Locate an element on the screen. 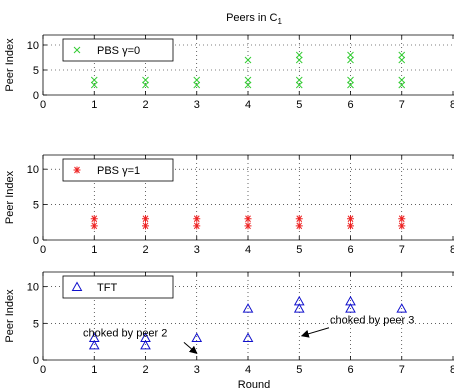 The image size is (454, 392). chart-title-text: Peers in C is located at coordinates (251, 18).